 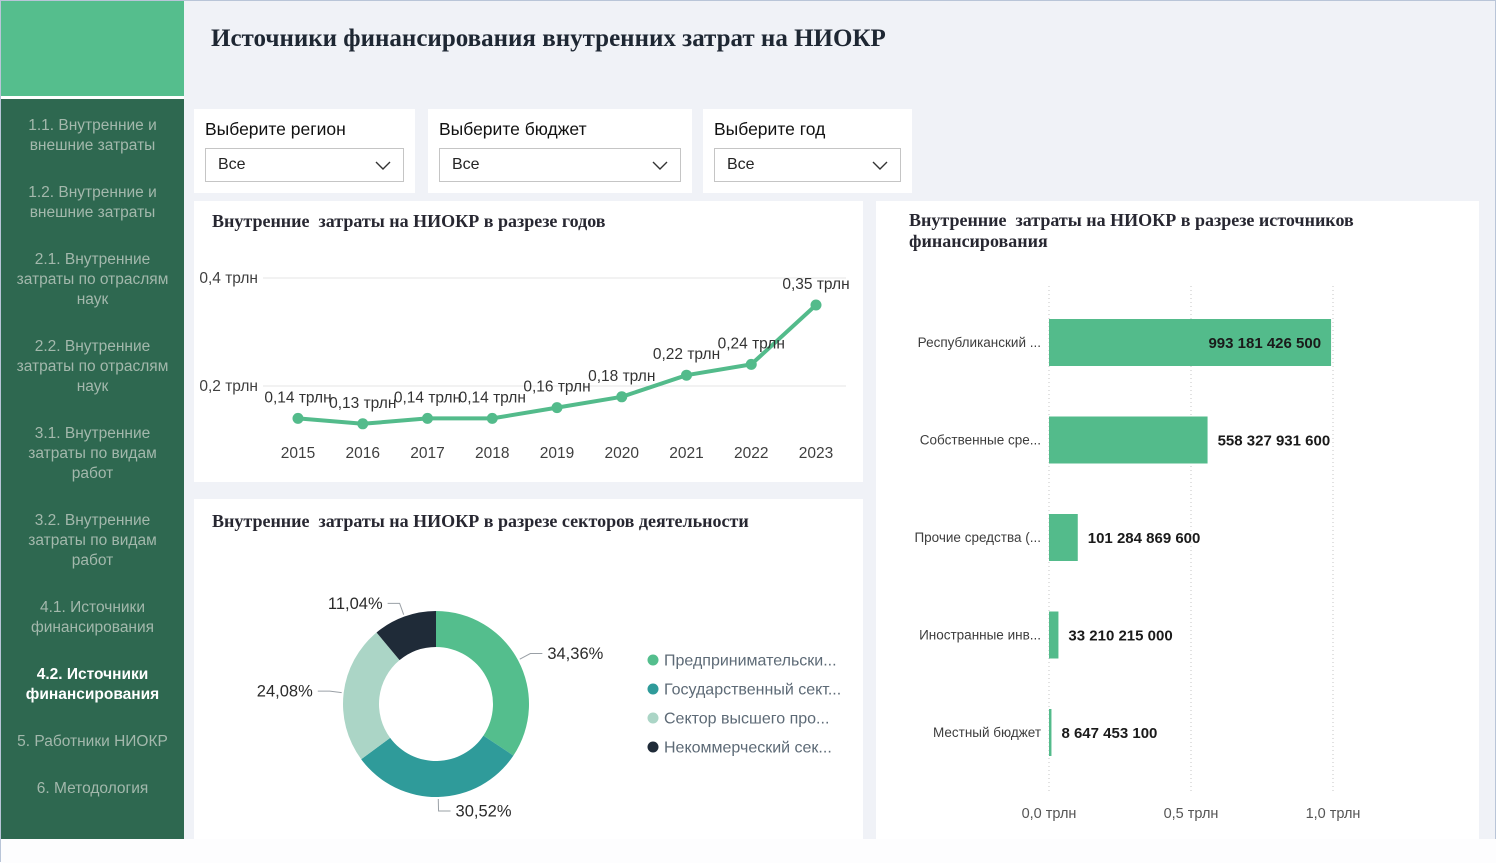 I want to click on donut-percent-label: 24,08%, so click(x=285, y=692).